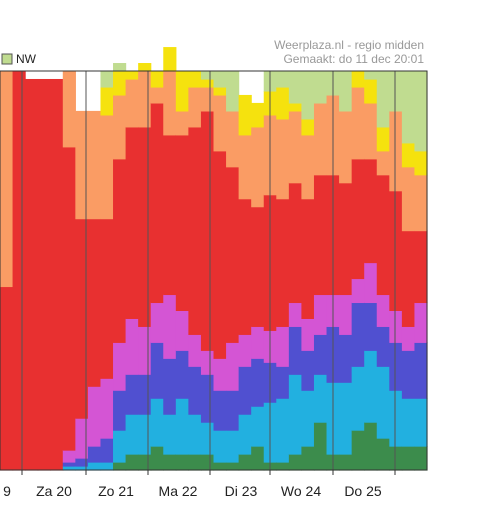 The image size is (482, 520). What do you see at coordinates (301, 491) in the screenshot?
I see `x-tick-label-5: Wo 24` at bounding box center [301, 491].